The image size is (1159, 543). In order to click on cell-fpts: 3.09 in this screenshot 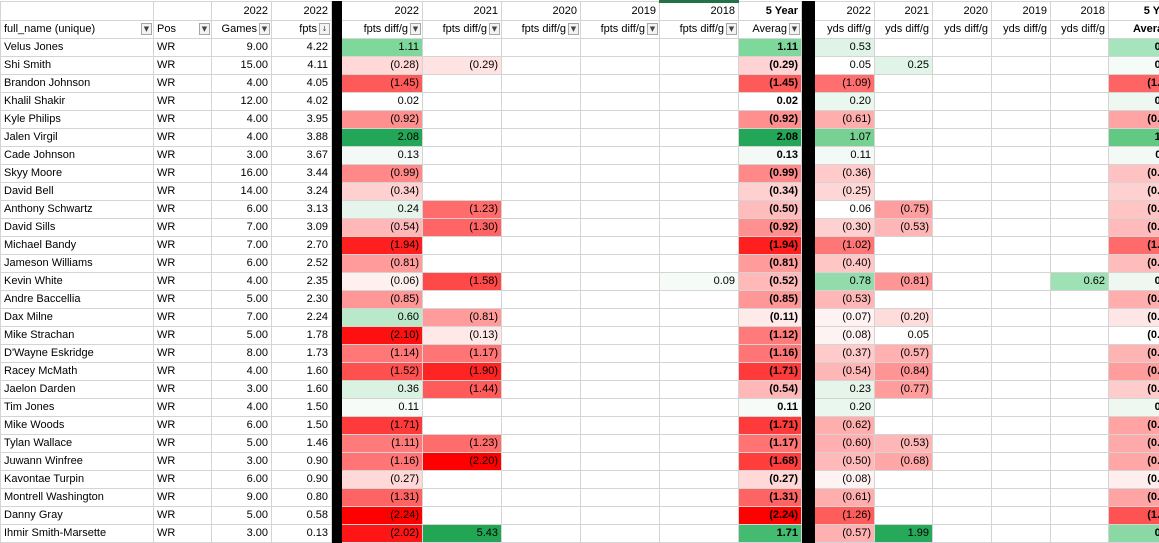, I will do `click(302, 228)`.